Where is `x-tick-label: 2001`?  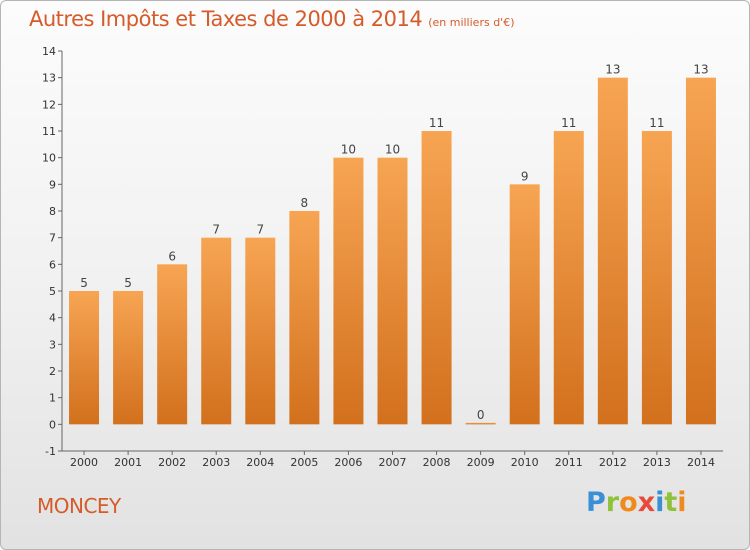 x-tick-label: 2001 is located at coordinates (128, 462).